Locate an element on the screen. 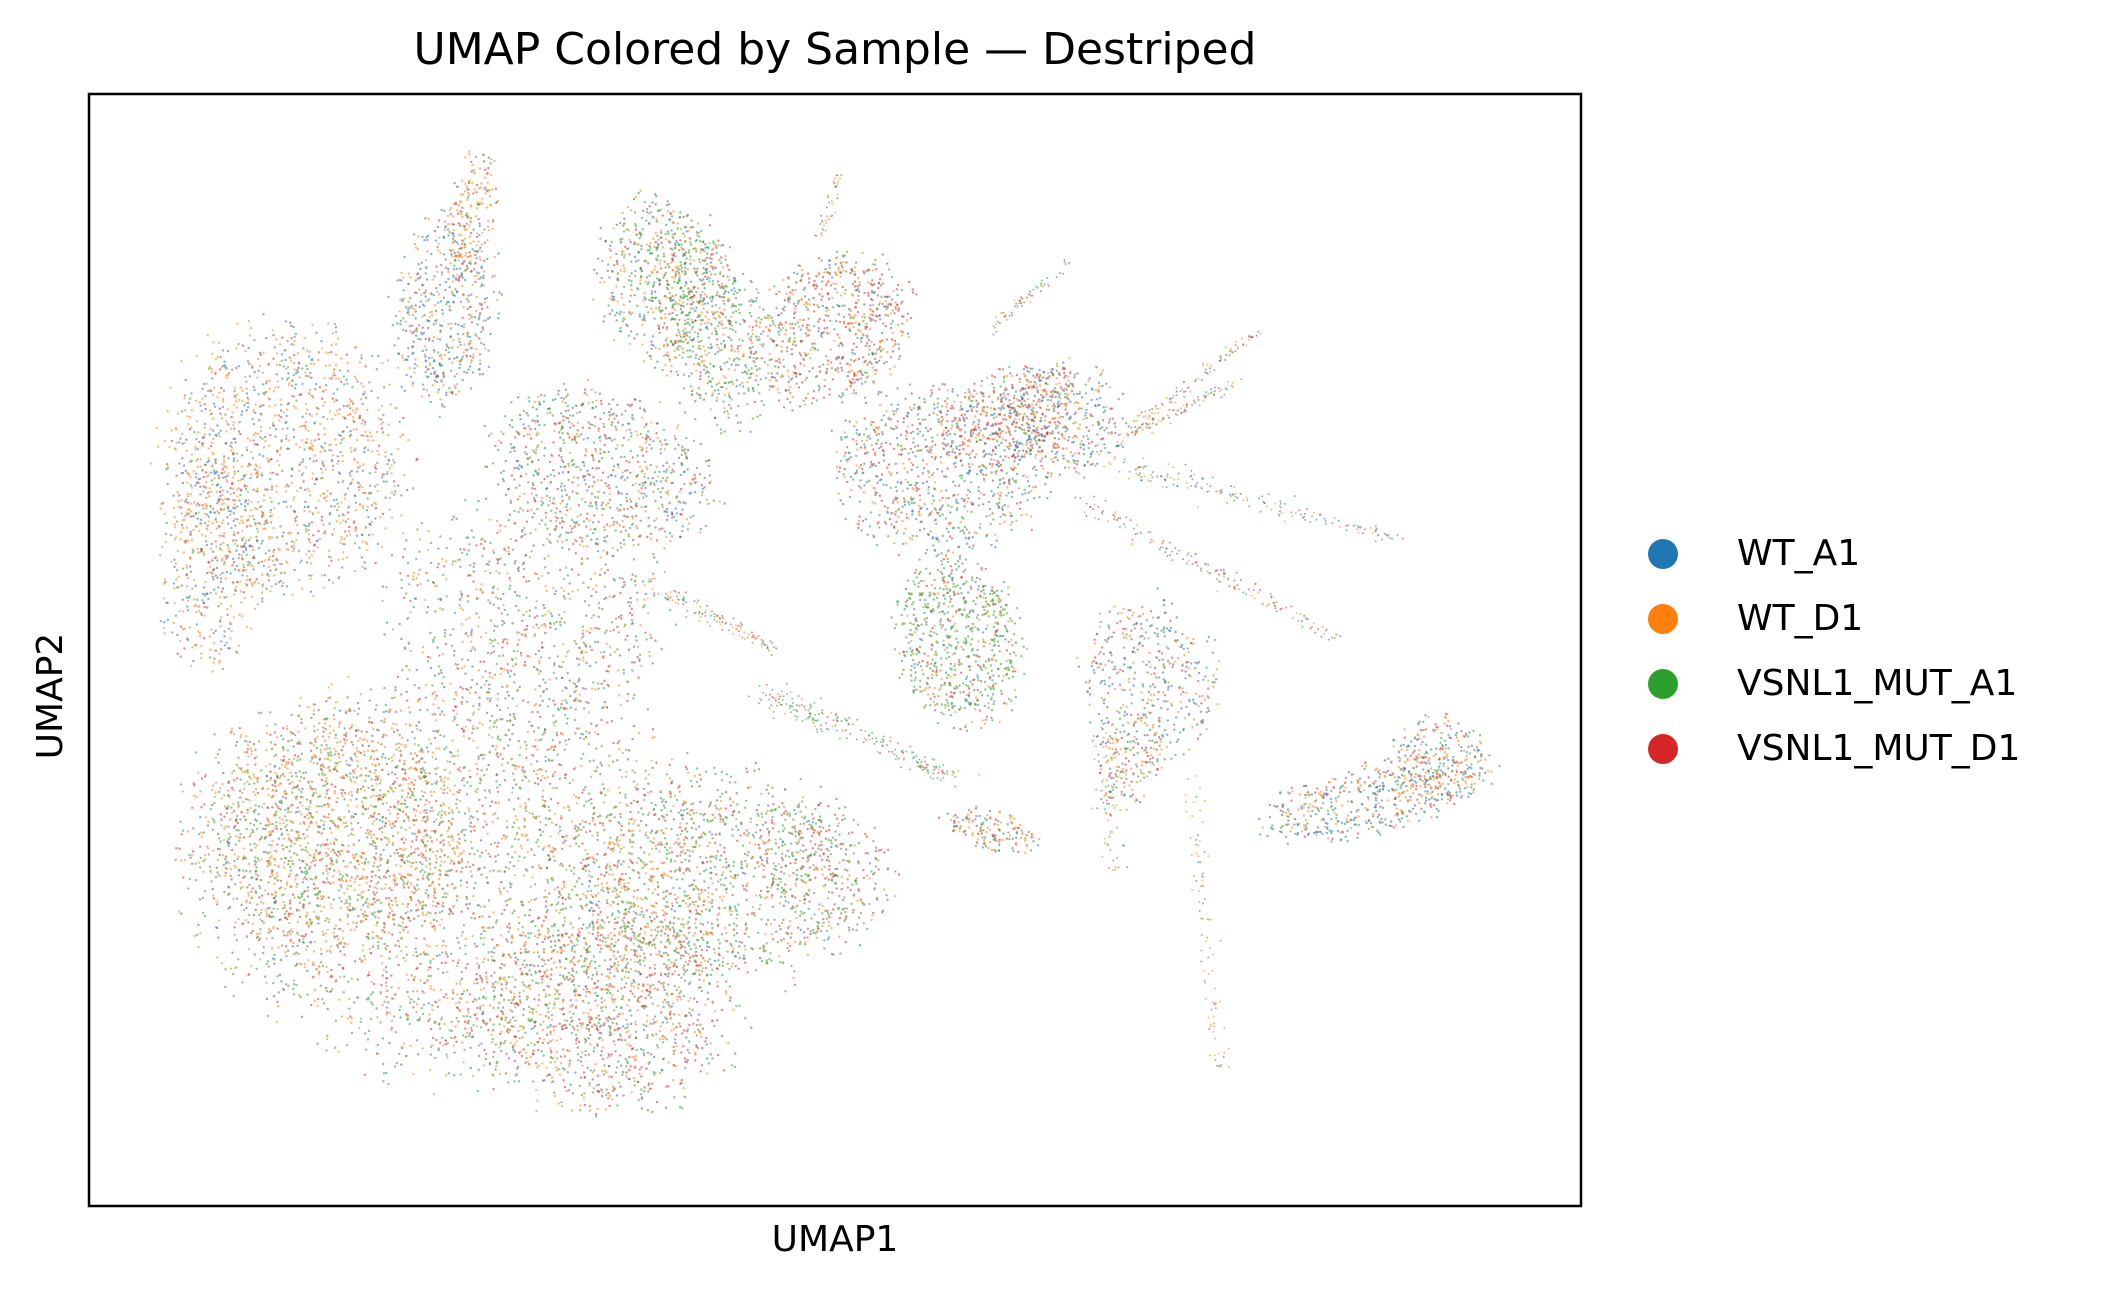 This screenshot has width=2105, height=1290. legend-label-vsnl1-mut-a1: VSNL1_MUT_A1 is located at coordinates (1877, 684).